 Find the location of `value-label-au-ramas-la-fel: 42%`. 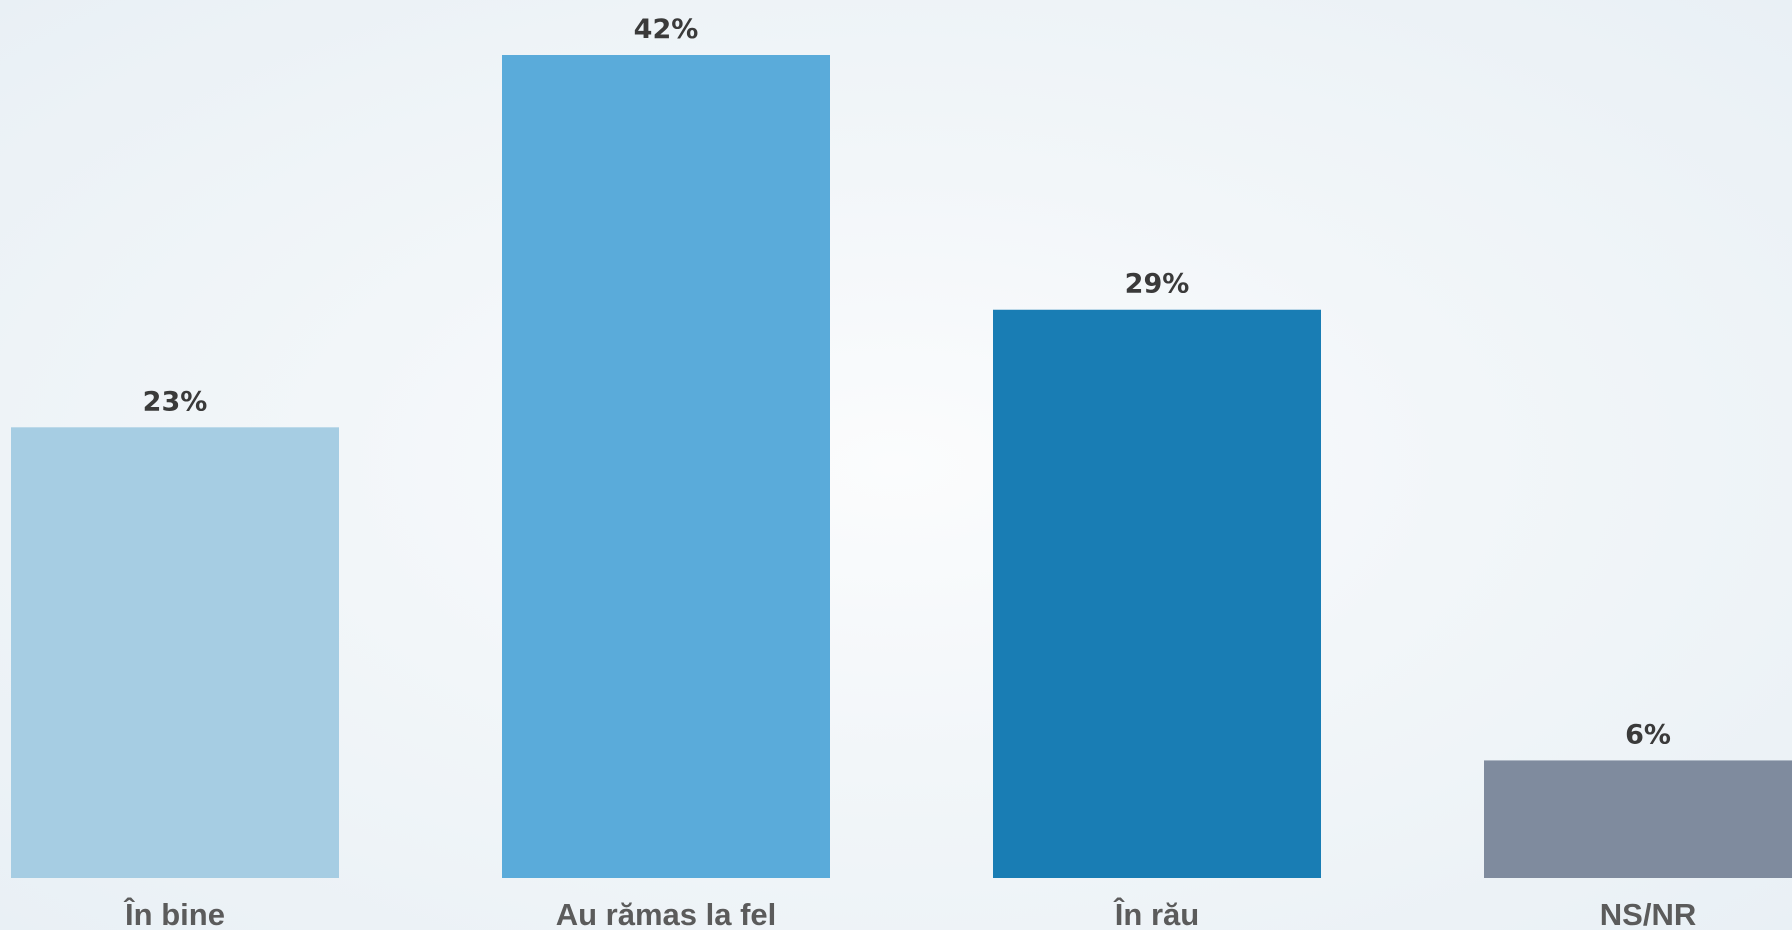

value-label-au-ramas-la-fel: 42% is located at coordinates (666, 29).